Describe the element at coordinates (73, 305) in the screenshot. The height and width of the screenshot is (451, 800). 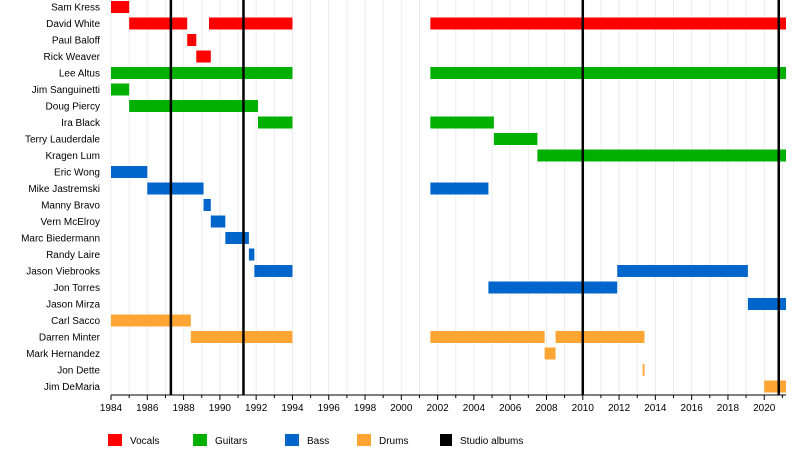
I see `member-name: Jason Mirza` at that location.